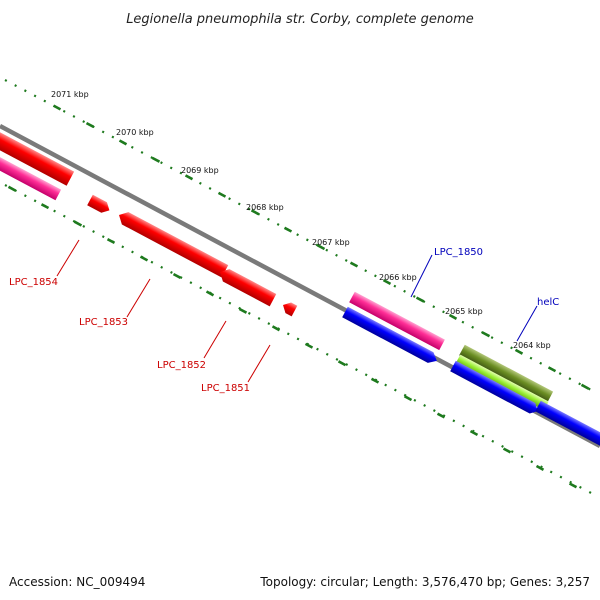 The height and width of the screenshot is (600, 600). Describe the element at coordinates (33, 282) in the screenshot. I see `gene-label-lpc-1854: LPC_1854` at that location.